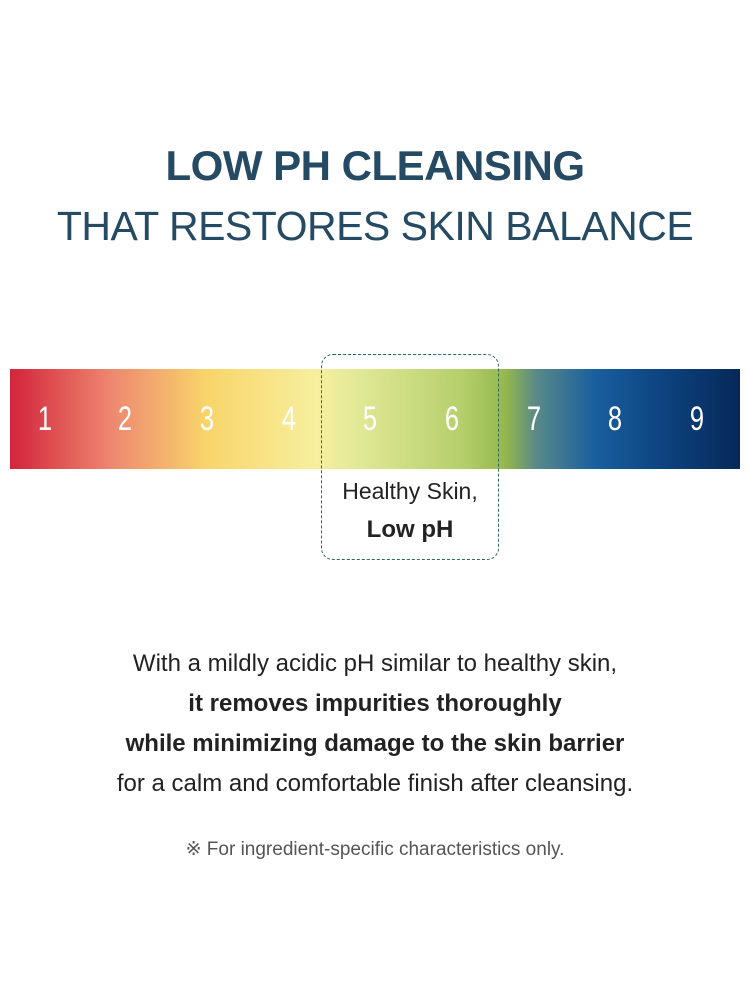 This screenshot has height=1000, width=750. Describe the element at coordinates (207, 419) in the screenshot. I see `ph-label-3: 3` at that location.